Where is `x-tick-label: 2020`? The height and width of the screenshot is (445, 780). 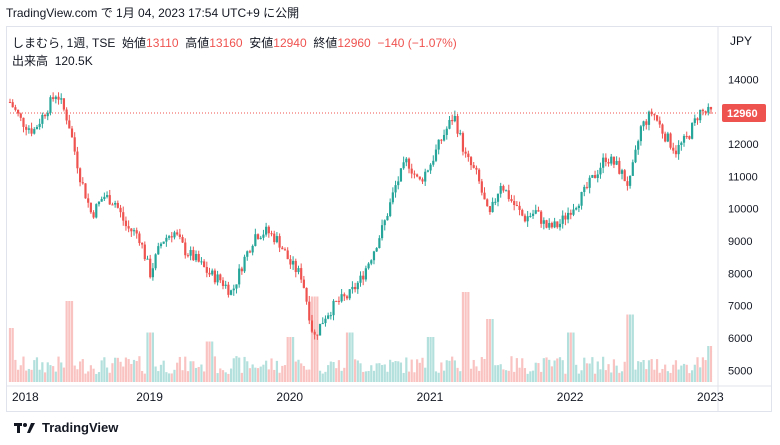 x-tick-label: 2020 is located at coordinates (289, 397).